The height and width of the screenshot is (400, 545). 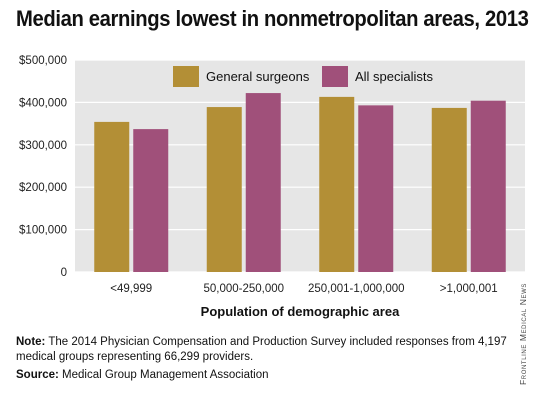 I want to click on y-tick-label: $100,000, so click(x=43, y=231).